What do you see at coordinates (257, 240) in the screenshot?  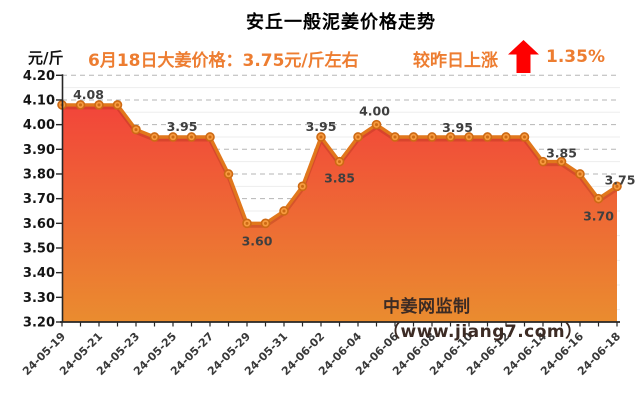 I see `data-point-label: 3.60` at bounding box center [257, 240].